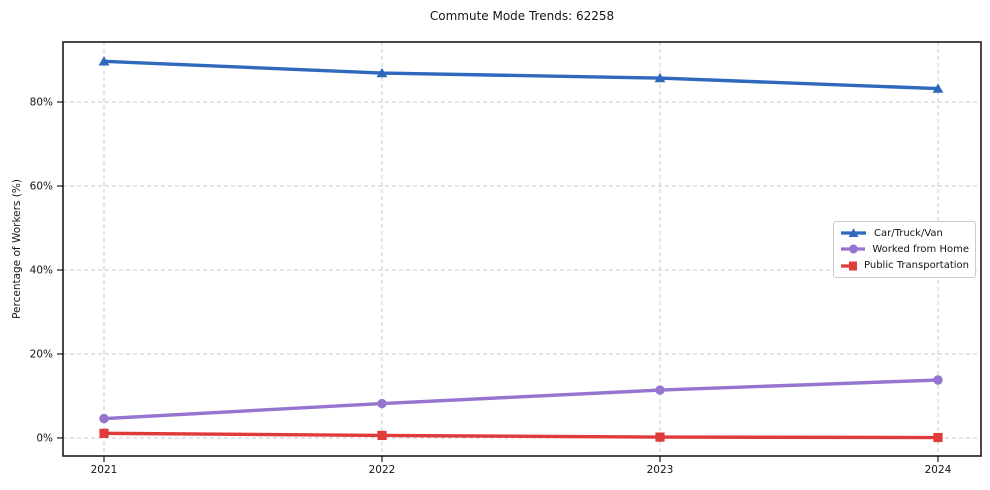  I want to click on legend-item-car-truck-van: Car/Truck/Van, so click(904, 233).